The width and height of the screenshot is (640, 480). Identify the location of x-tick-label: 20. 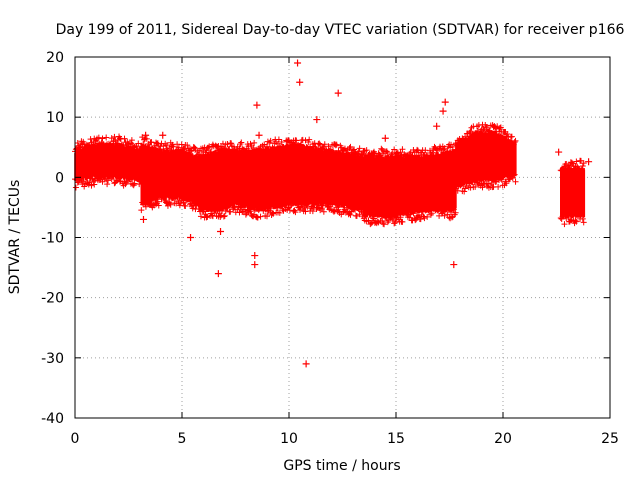
(503, 439).